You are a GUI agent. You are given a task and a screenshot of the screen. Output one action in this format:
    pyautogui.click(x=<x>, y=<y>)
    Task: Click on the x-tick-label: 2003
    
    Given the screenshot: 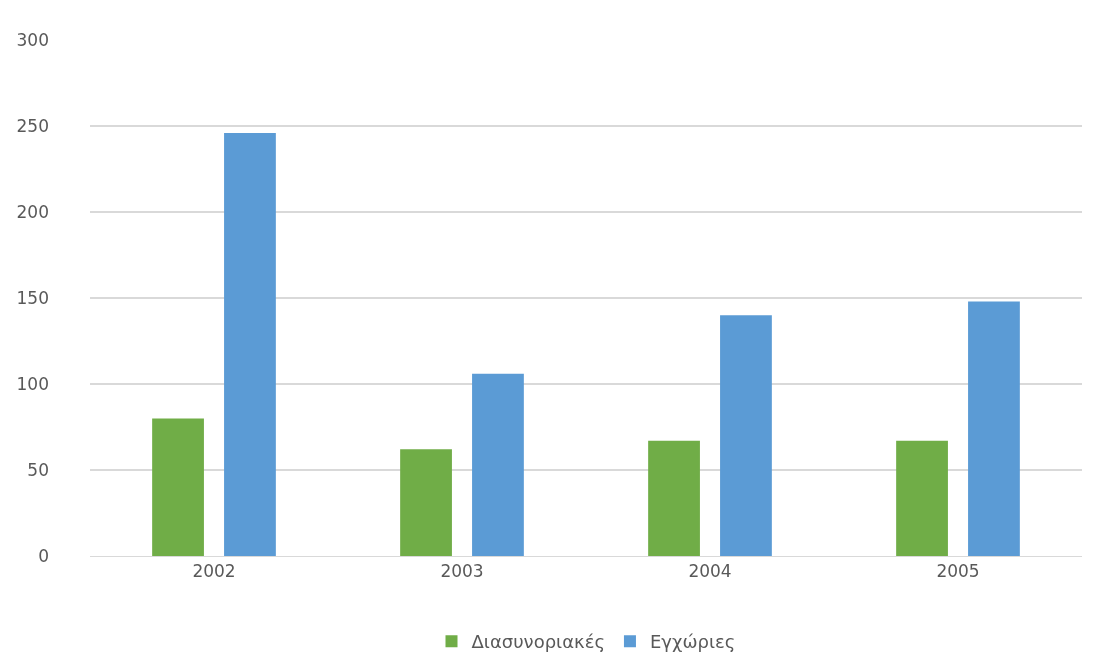 What is the action you would take?
    pyautogui.click(x=462, y=571)
    